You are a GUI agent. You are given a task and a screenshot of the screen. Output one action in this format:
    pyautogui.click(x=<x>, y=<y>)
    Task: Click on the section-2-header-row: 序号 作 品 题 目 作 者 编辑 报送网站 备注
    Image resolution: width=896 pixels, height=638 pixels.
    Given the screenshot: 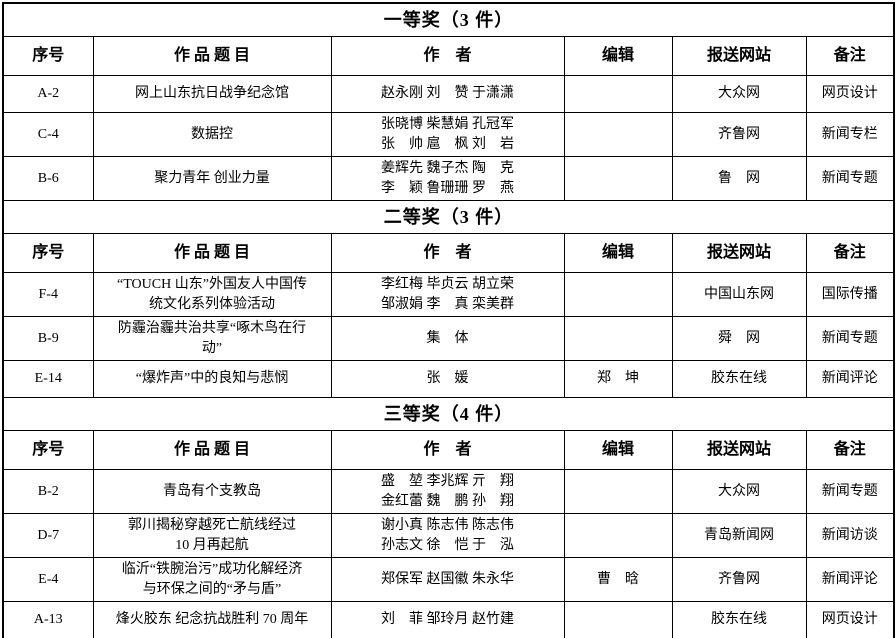 What is the action you would take?
    pyautogui.click(x=448, y=253)
    